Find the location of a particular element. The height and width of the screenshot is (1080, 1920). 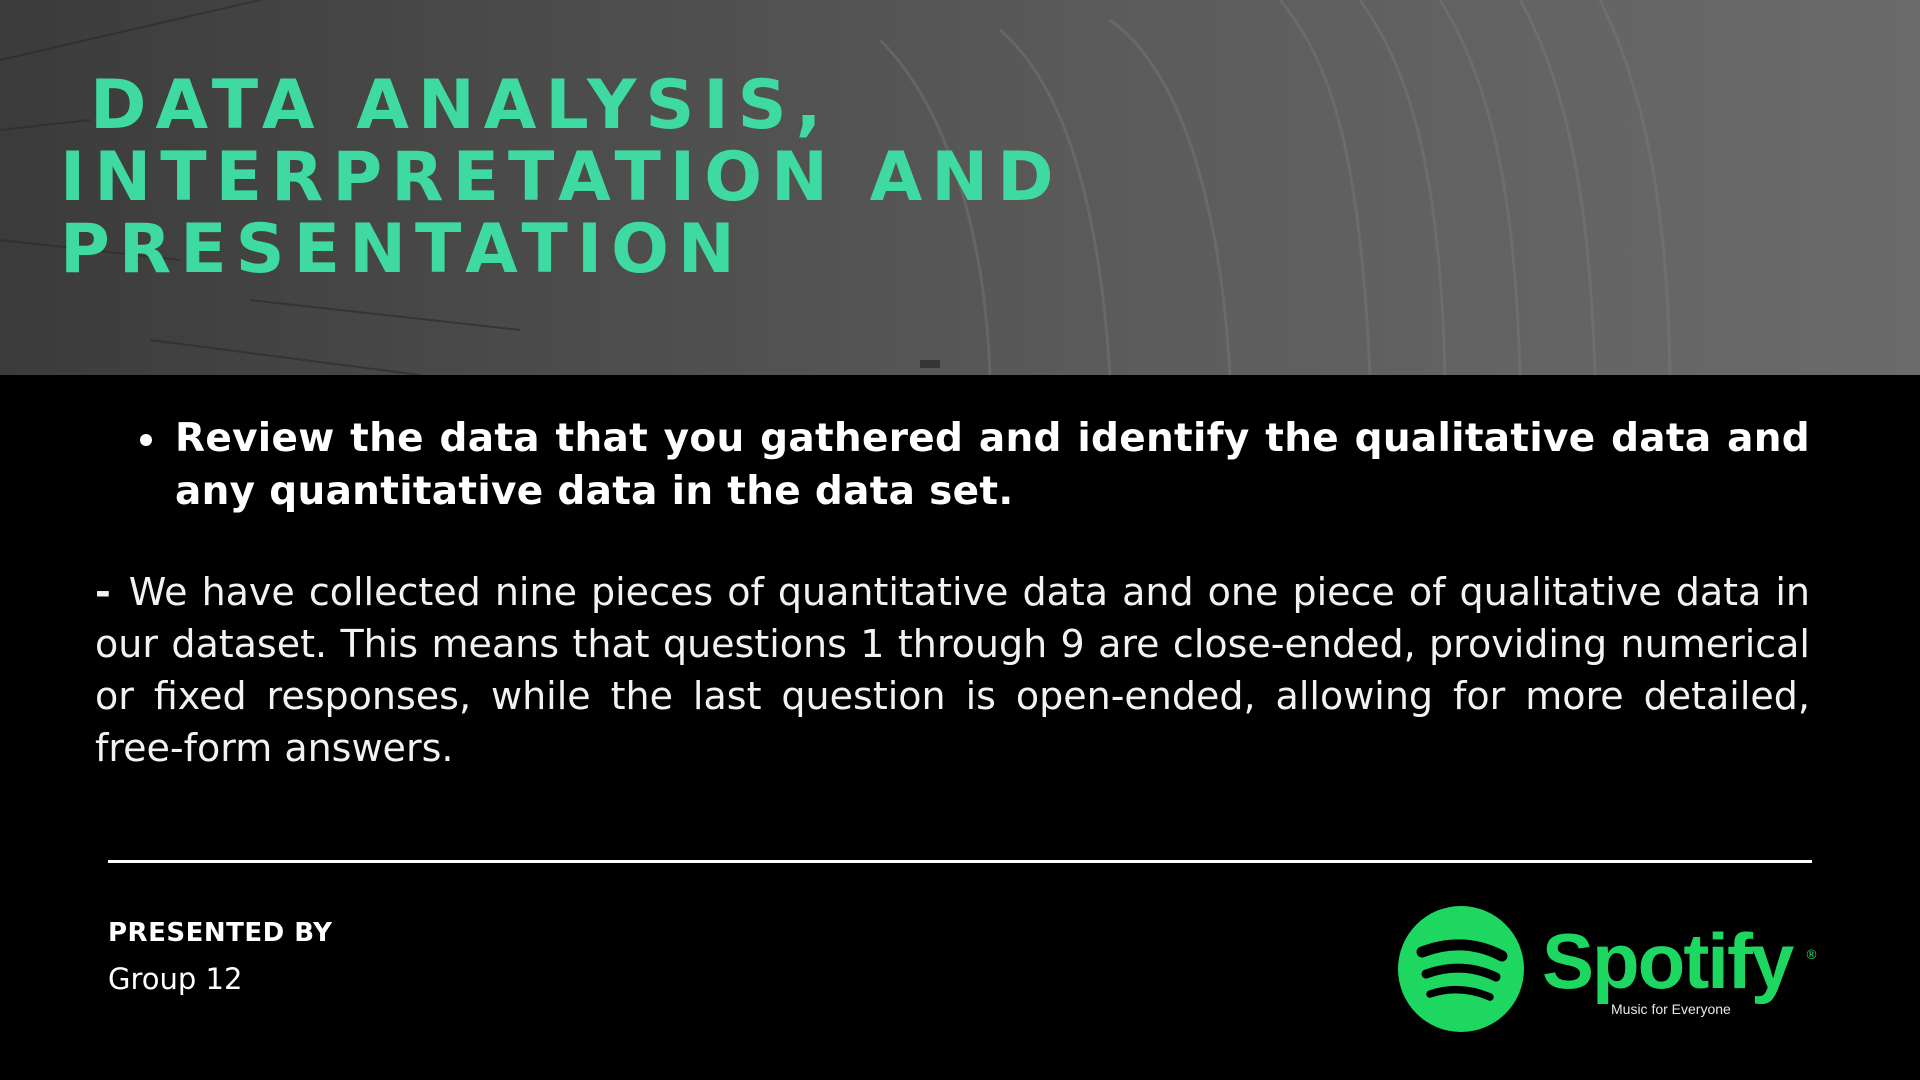

presented-by-label: PRESENTED BY is located at coordinates (220, 933).